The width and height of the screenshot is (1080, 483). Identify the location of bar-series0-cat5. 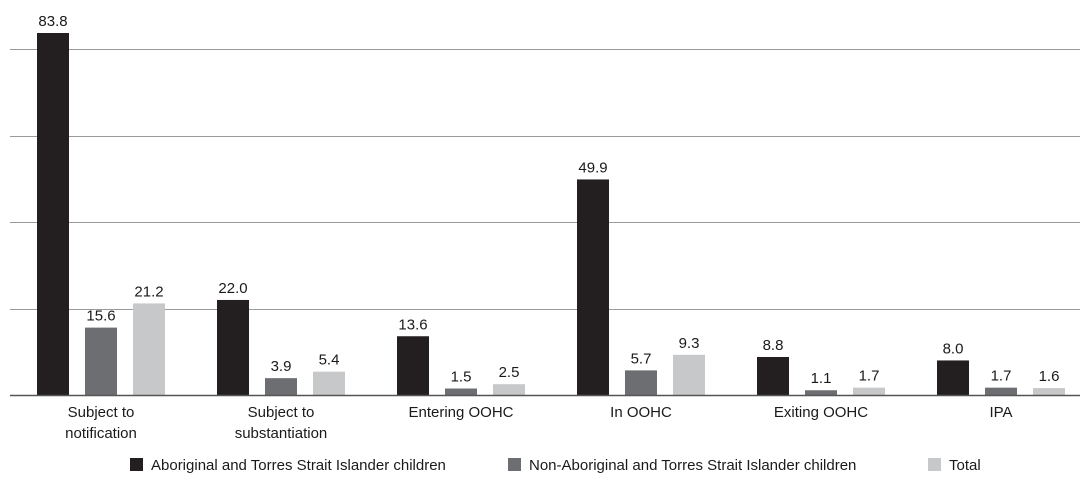
(953, 377).